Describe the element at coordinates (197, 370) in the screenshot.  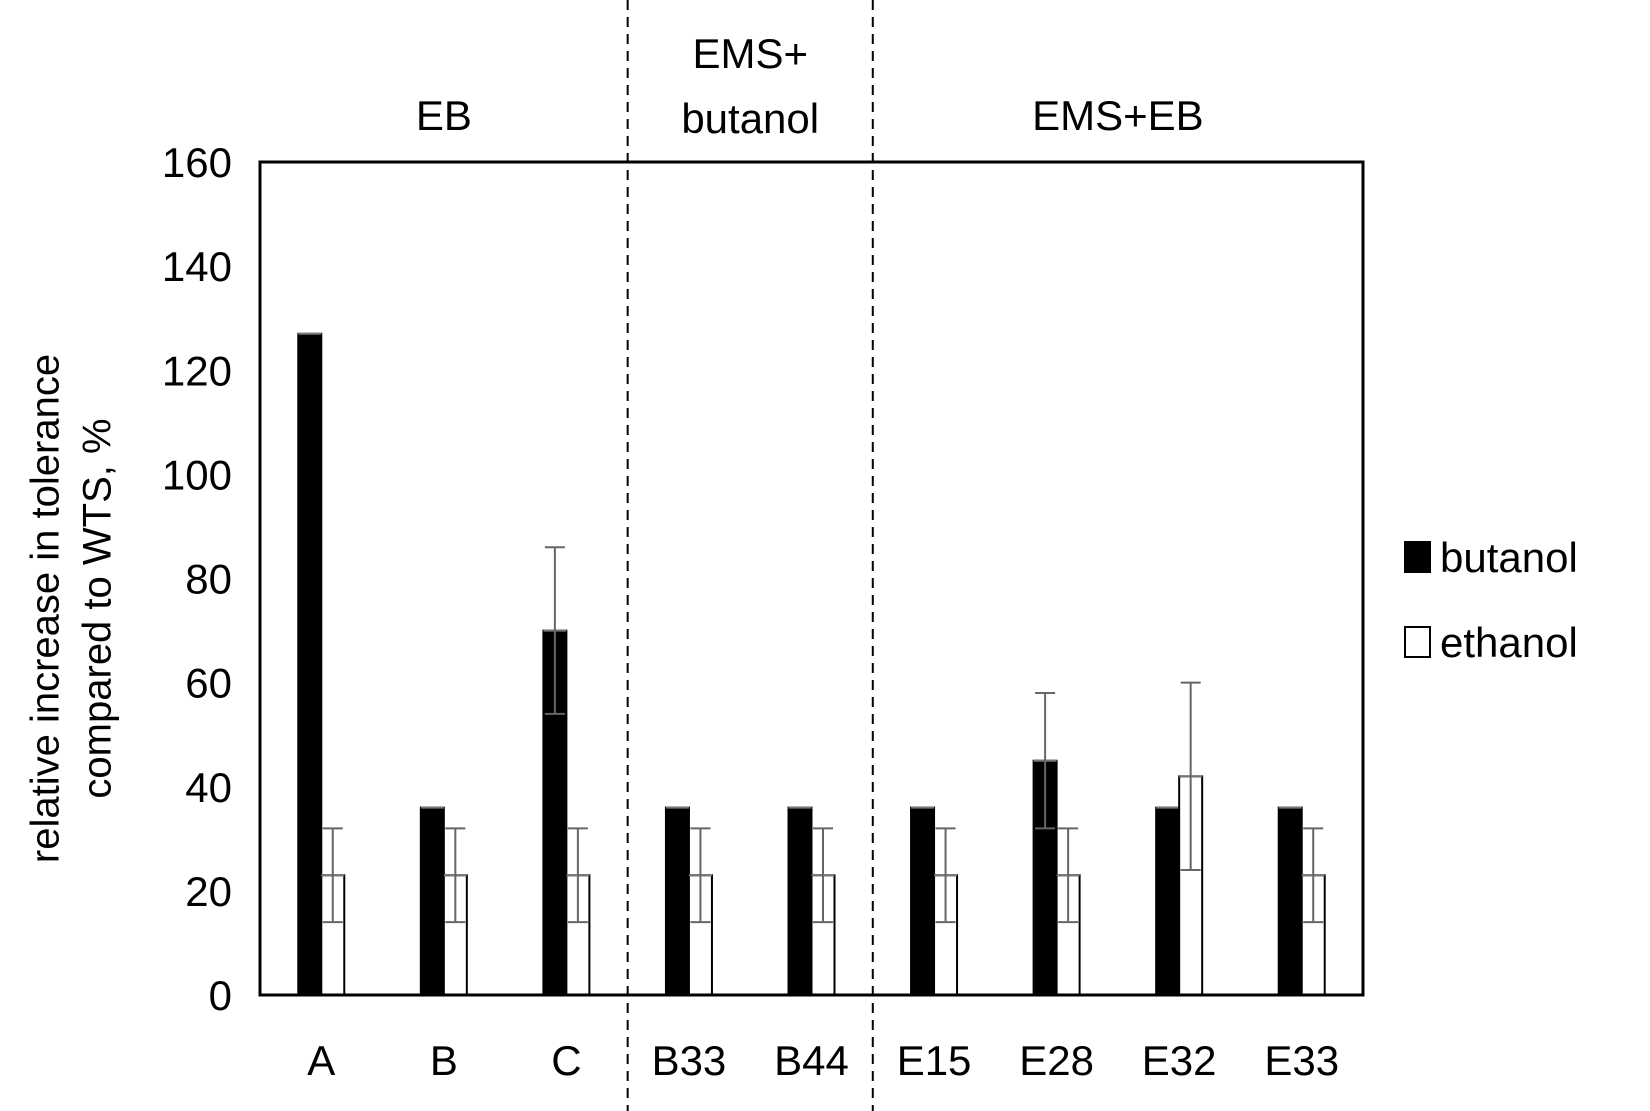
I see `y-tick-label: 120` at that location.